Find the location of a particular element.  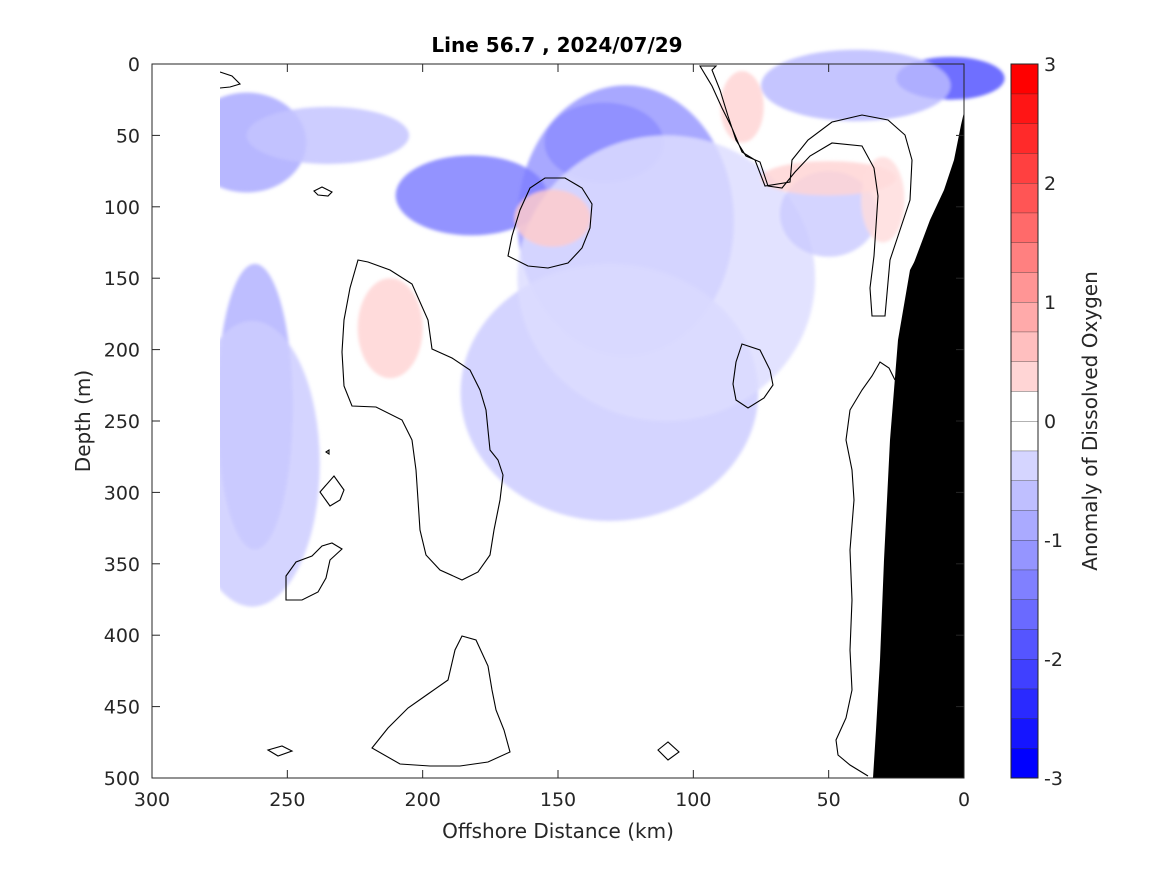

y-tick-label: 300 is located at coordinates (122, 493).